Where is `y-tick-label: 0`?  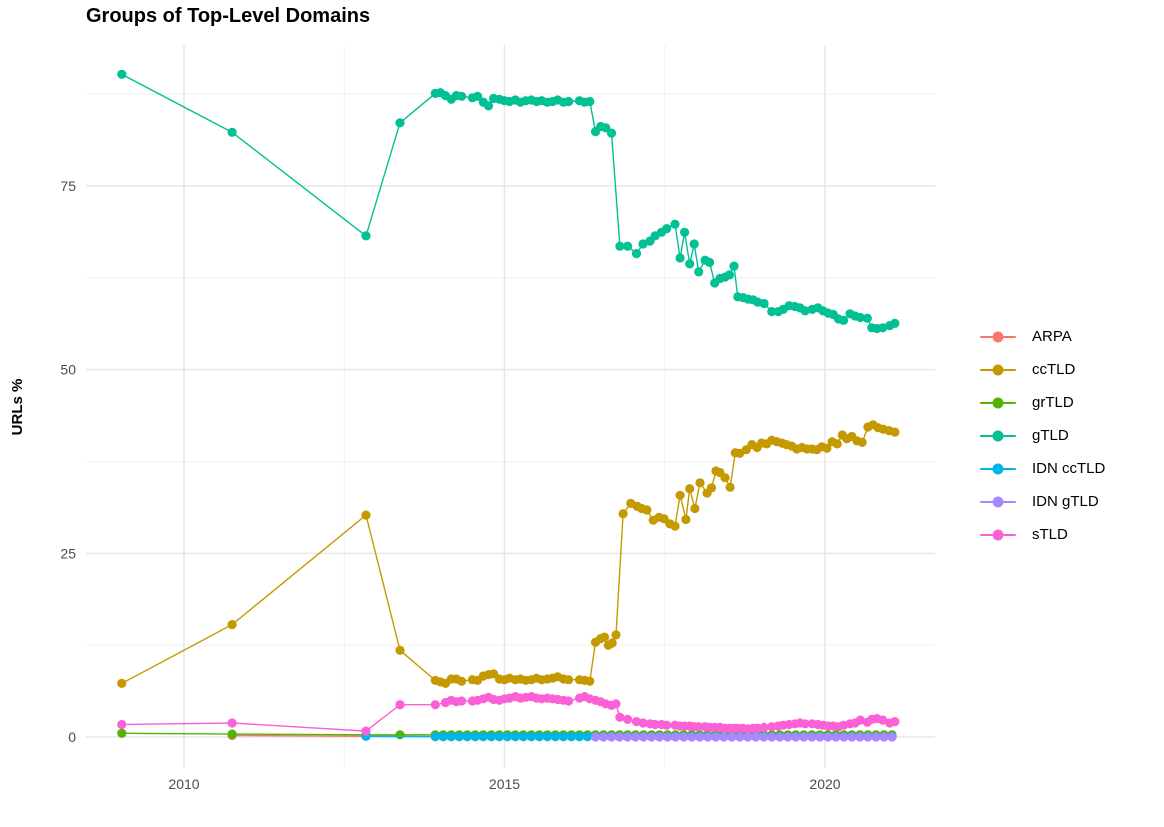 y-tick-label: 0 is located at coordinates (72, 737).